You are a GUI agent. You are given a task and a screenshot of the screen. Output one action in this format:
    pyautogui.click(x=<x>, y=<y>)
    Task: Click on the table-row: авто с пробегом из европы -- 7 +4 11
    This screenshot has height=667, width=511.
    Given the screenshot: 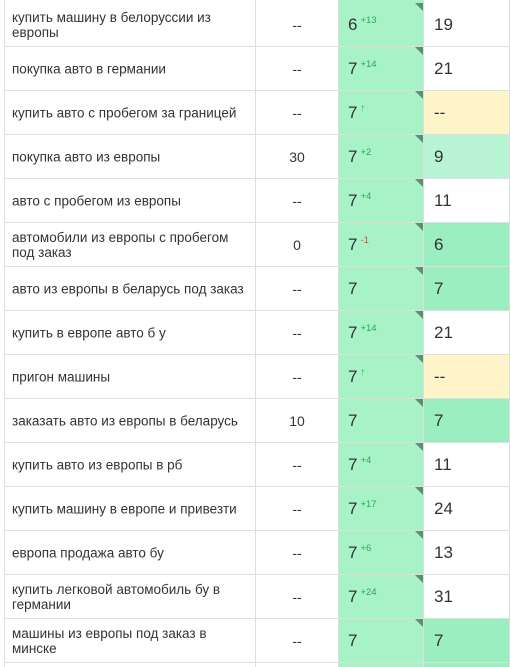 What is the action you would take?
    pyautogui.click(x=257, y=201)
    